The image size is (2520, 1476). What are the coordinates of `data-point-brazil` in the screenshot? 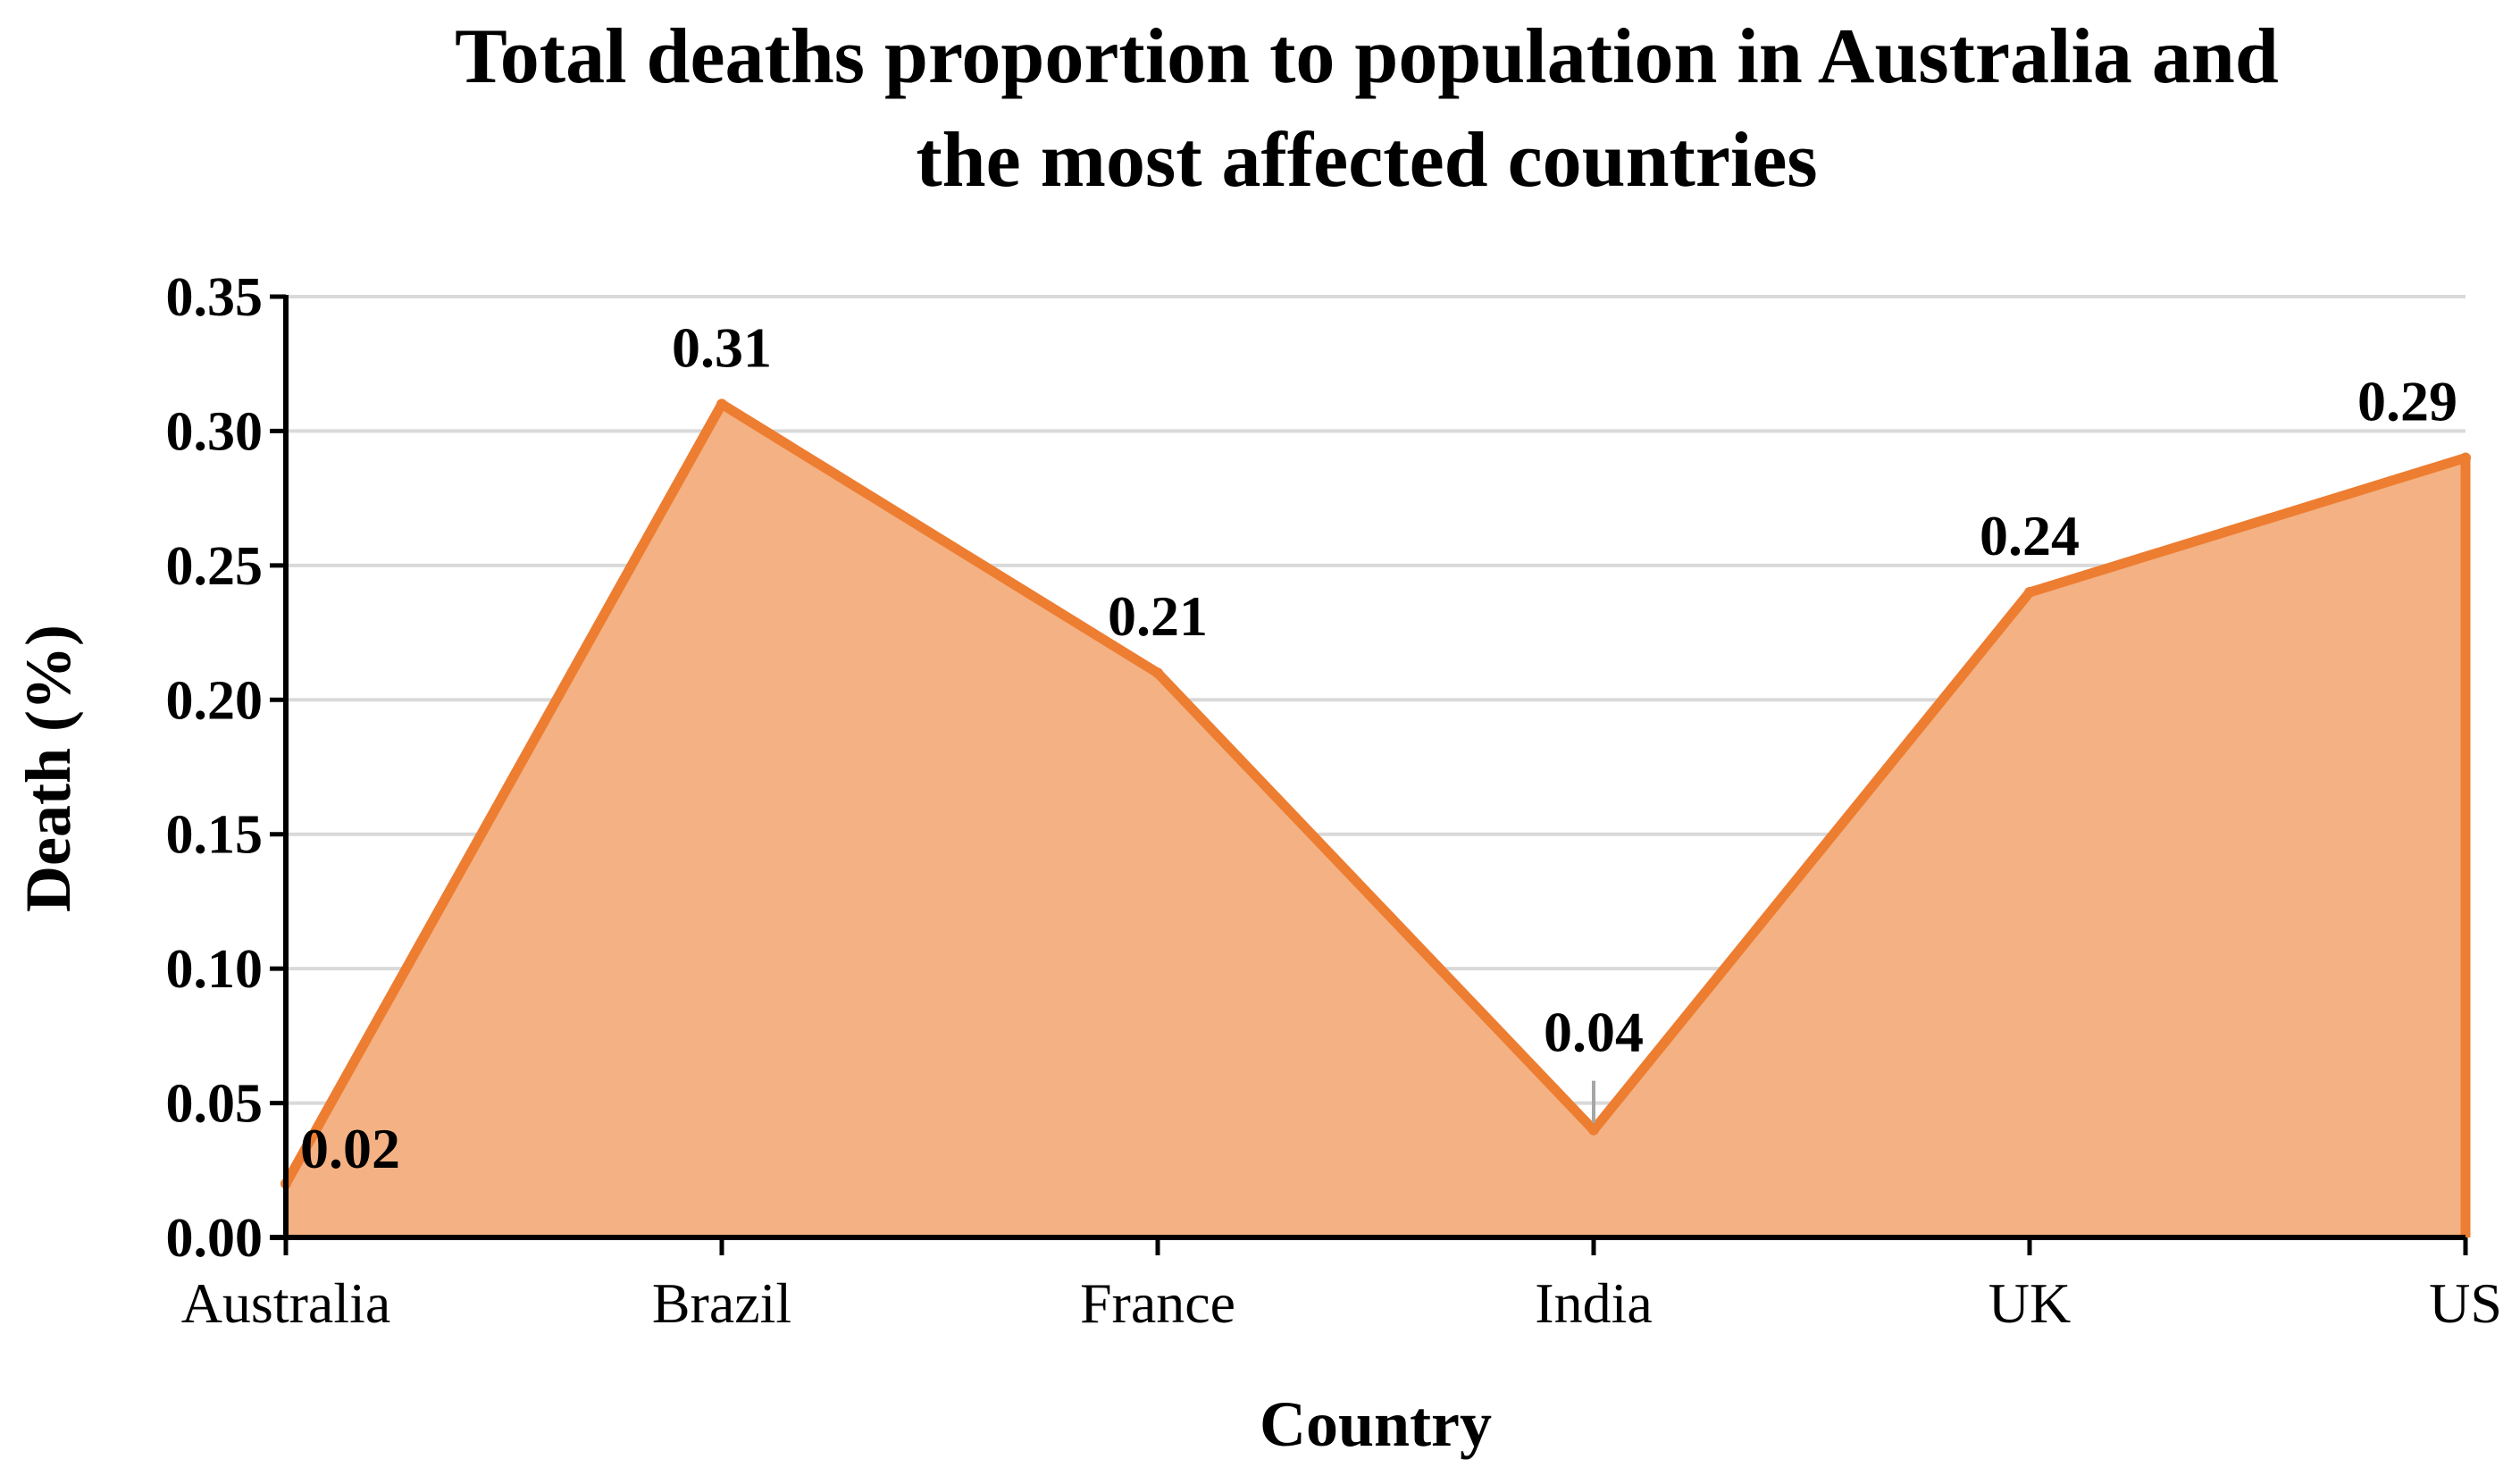 It's located at (721, 404).